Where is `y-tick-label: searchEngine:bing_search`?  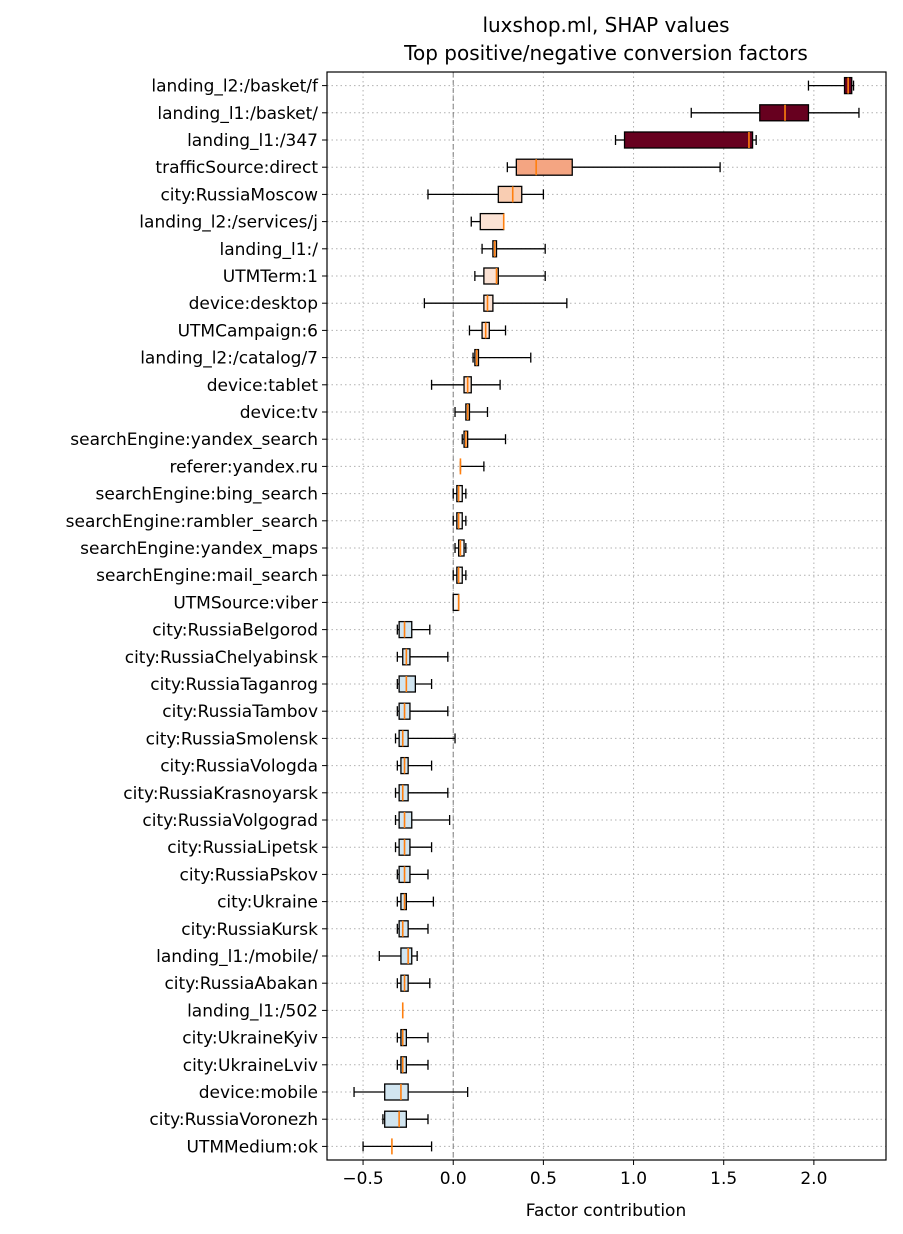
y-tick-label: searchEngine:bing_search is located at coordinates (206, 495).